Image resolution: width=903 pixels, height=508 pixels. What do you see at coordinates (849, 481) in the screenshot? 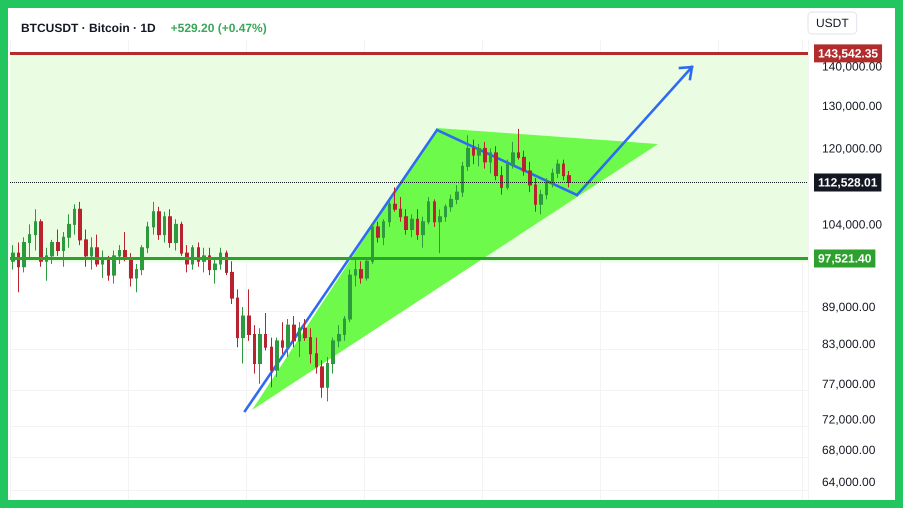
I see `y-tick-label: 64,000.00` at bounding box center [849, 481].